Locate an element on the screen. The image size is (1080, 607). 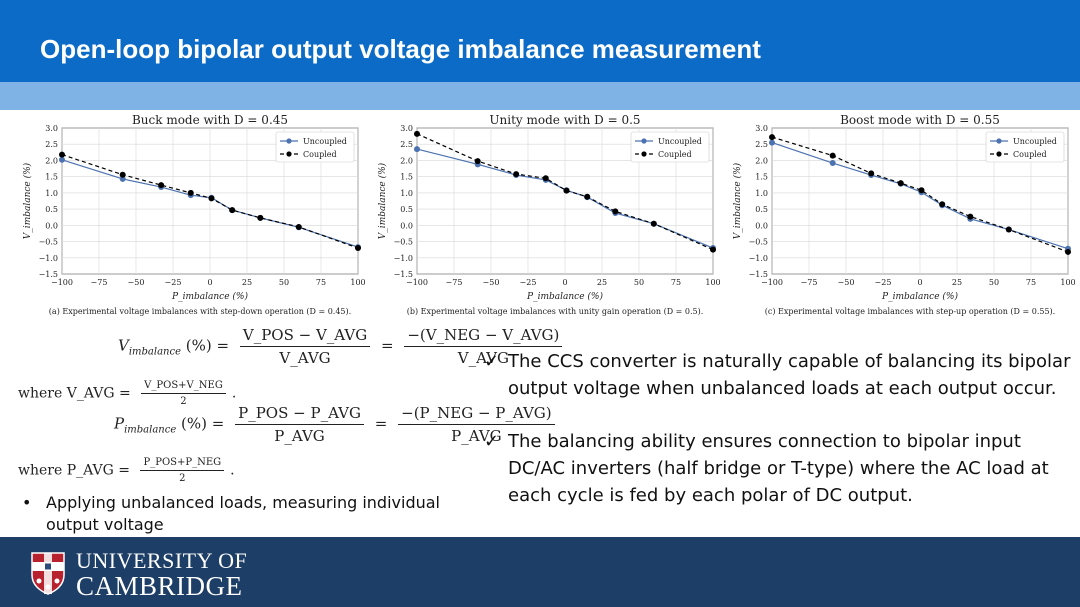
p-avg-denominator: 2 is located at coordinates (182, 478).